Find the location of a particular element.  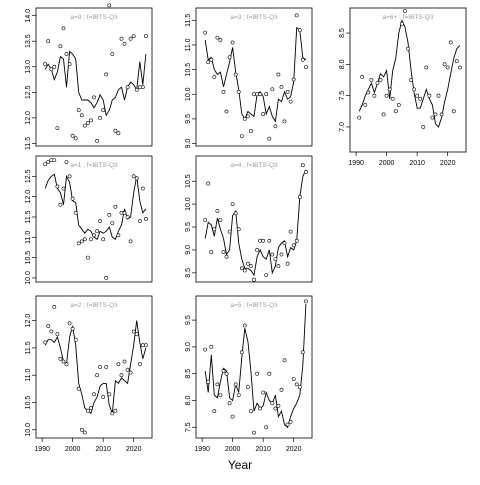

y-tick-label: 10.5 is located at coordinates (188, 70).